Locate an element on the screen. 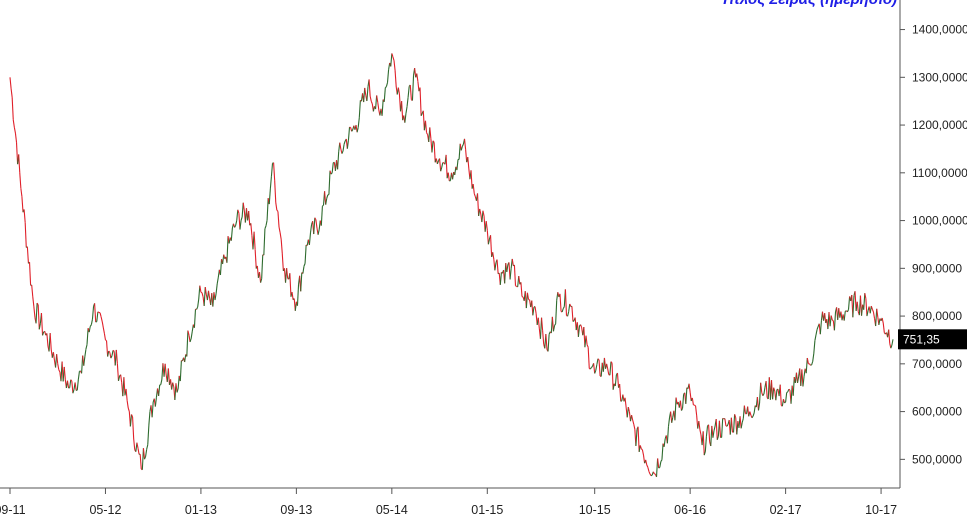  y-tick-label: 800,0000 is located at coordinates (937, 316).